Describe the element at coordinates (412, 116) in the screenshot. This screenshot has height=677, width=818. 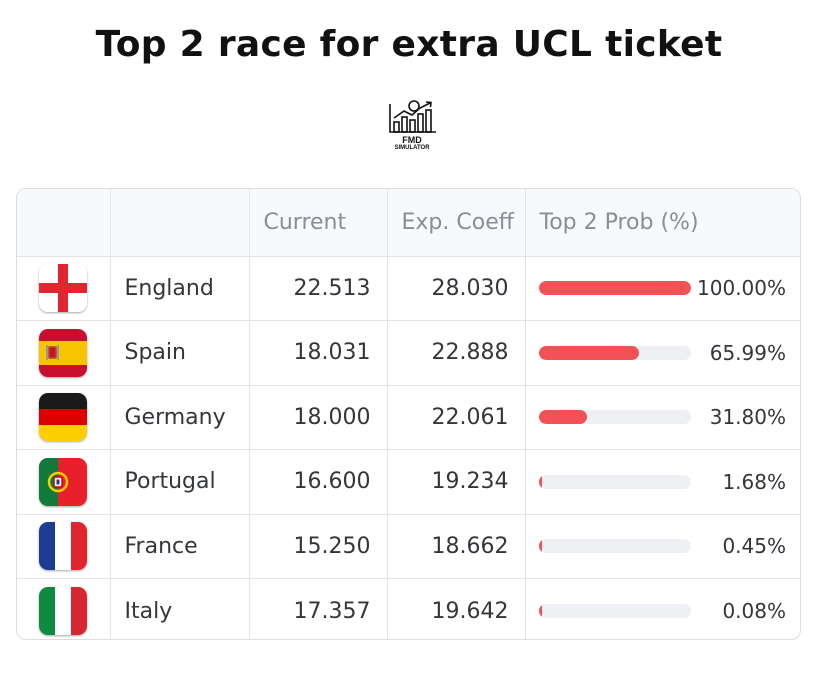
I see `logo-chart-icon` at that location.